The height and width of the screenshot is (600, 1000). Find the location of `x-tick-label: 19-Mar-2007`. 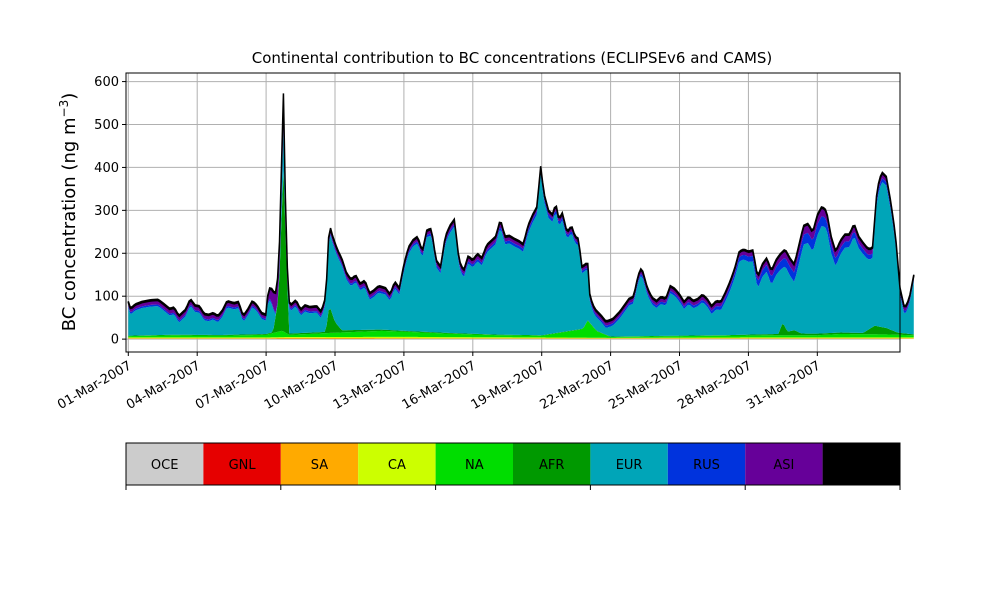

x-tick-label: 19-Mar-2007 is located at coordinates (508, 385).